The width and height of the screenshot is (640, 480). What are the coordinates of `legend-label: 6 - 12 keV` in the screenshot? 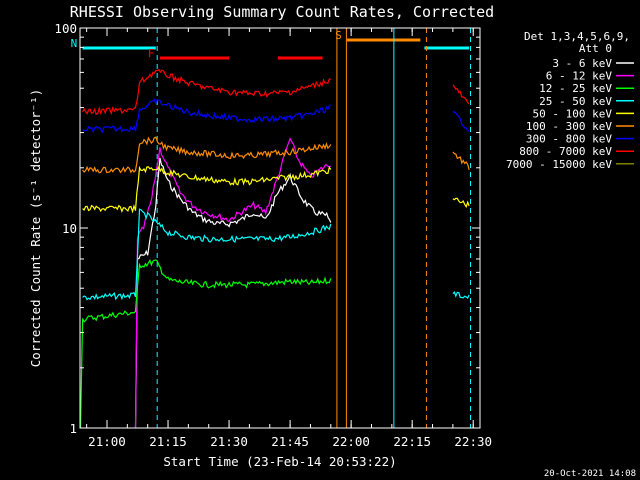 It's located at (579, 76).